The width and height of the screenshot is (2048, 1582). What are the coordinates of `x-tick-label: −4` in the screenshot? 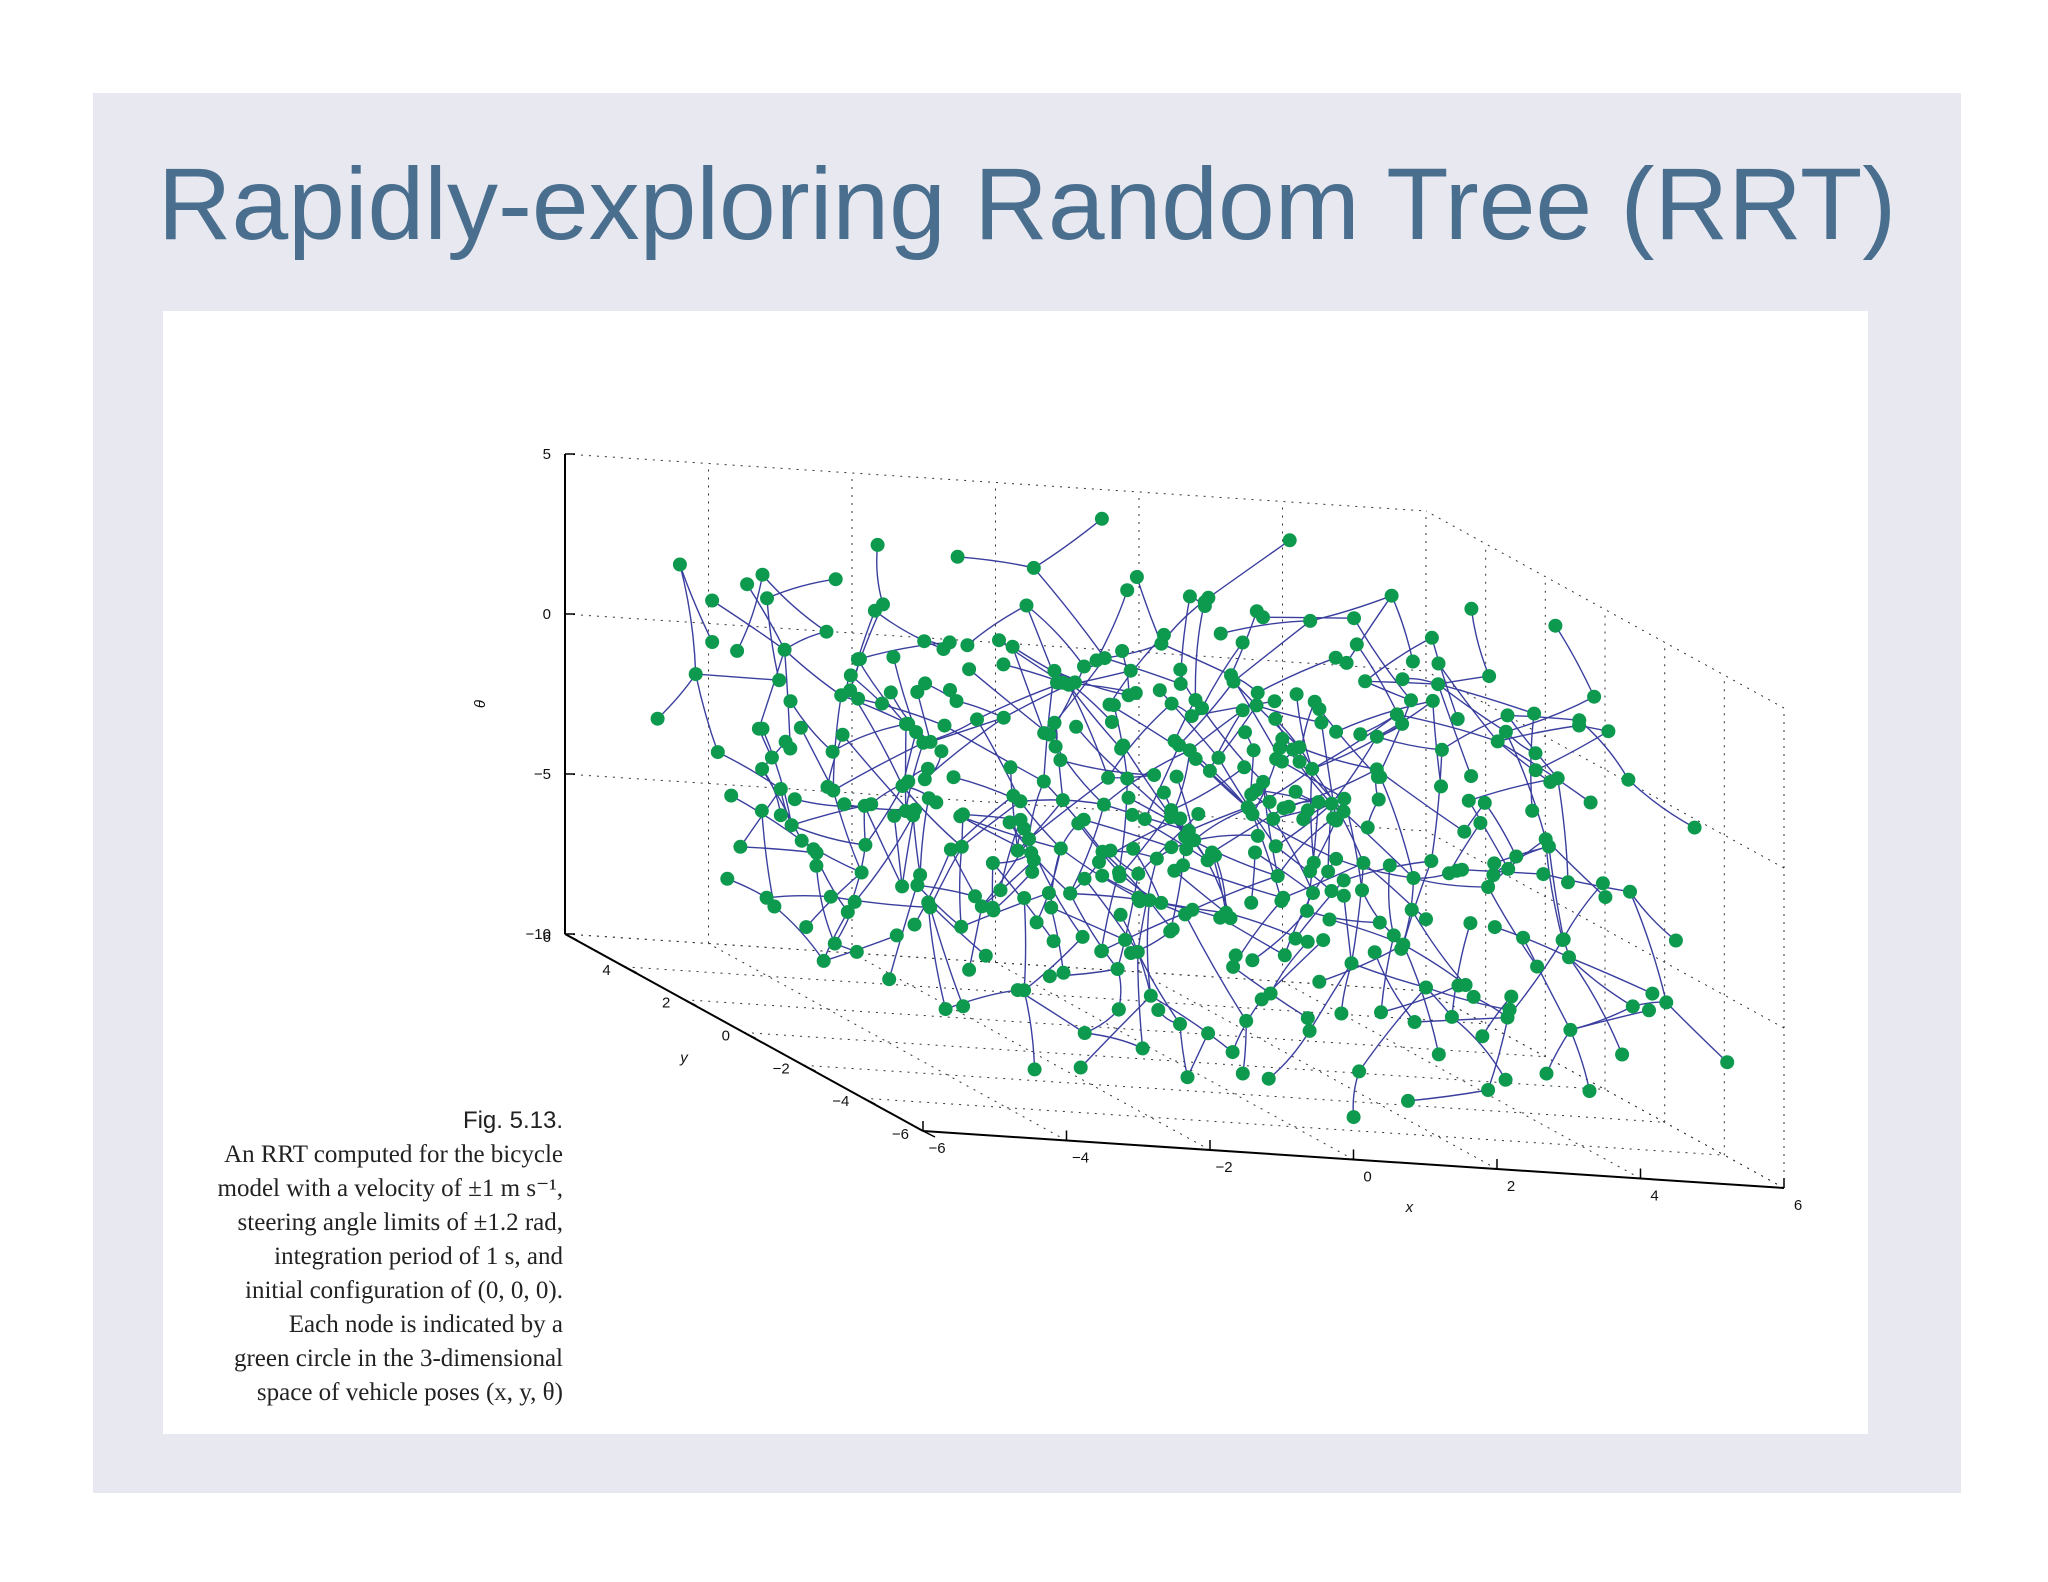 It's located at (1080, 1158).